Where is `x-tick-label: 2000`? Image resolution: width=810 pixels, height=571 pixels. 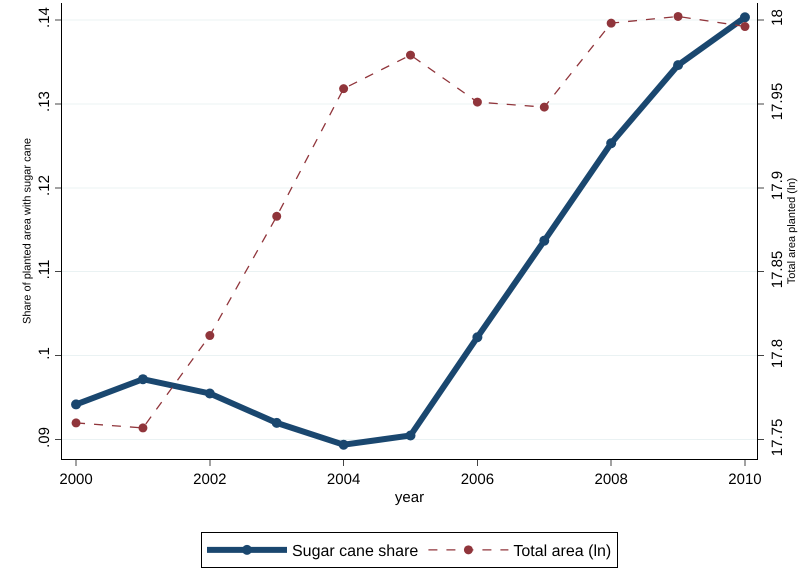 x-tick-label: 2000 is located at coordinates (76, 479).